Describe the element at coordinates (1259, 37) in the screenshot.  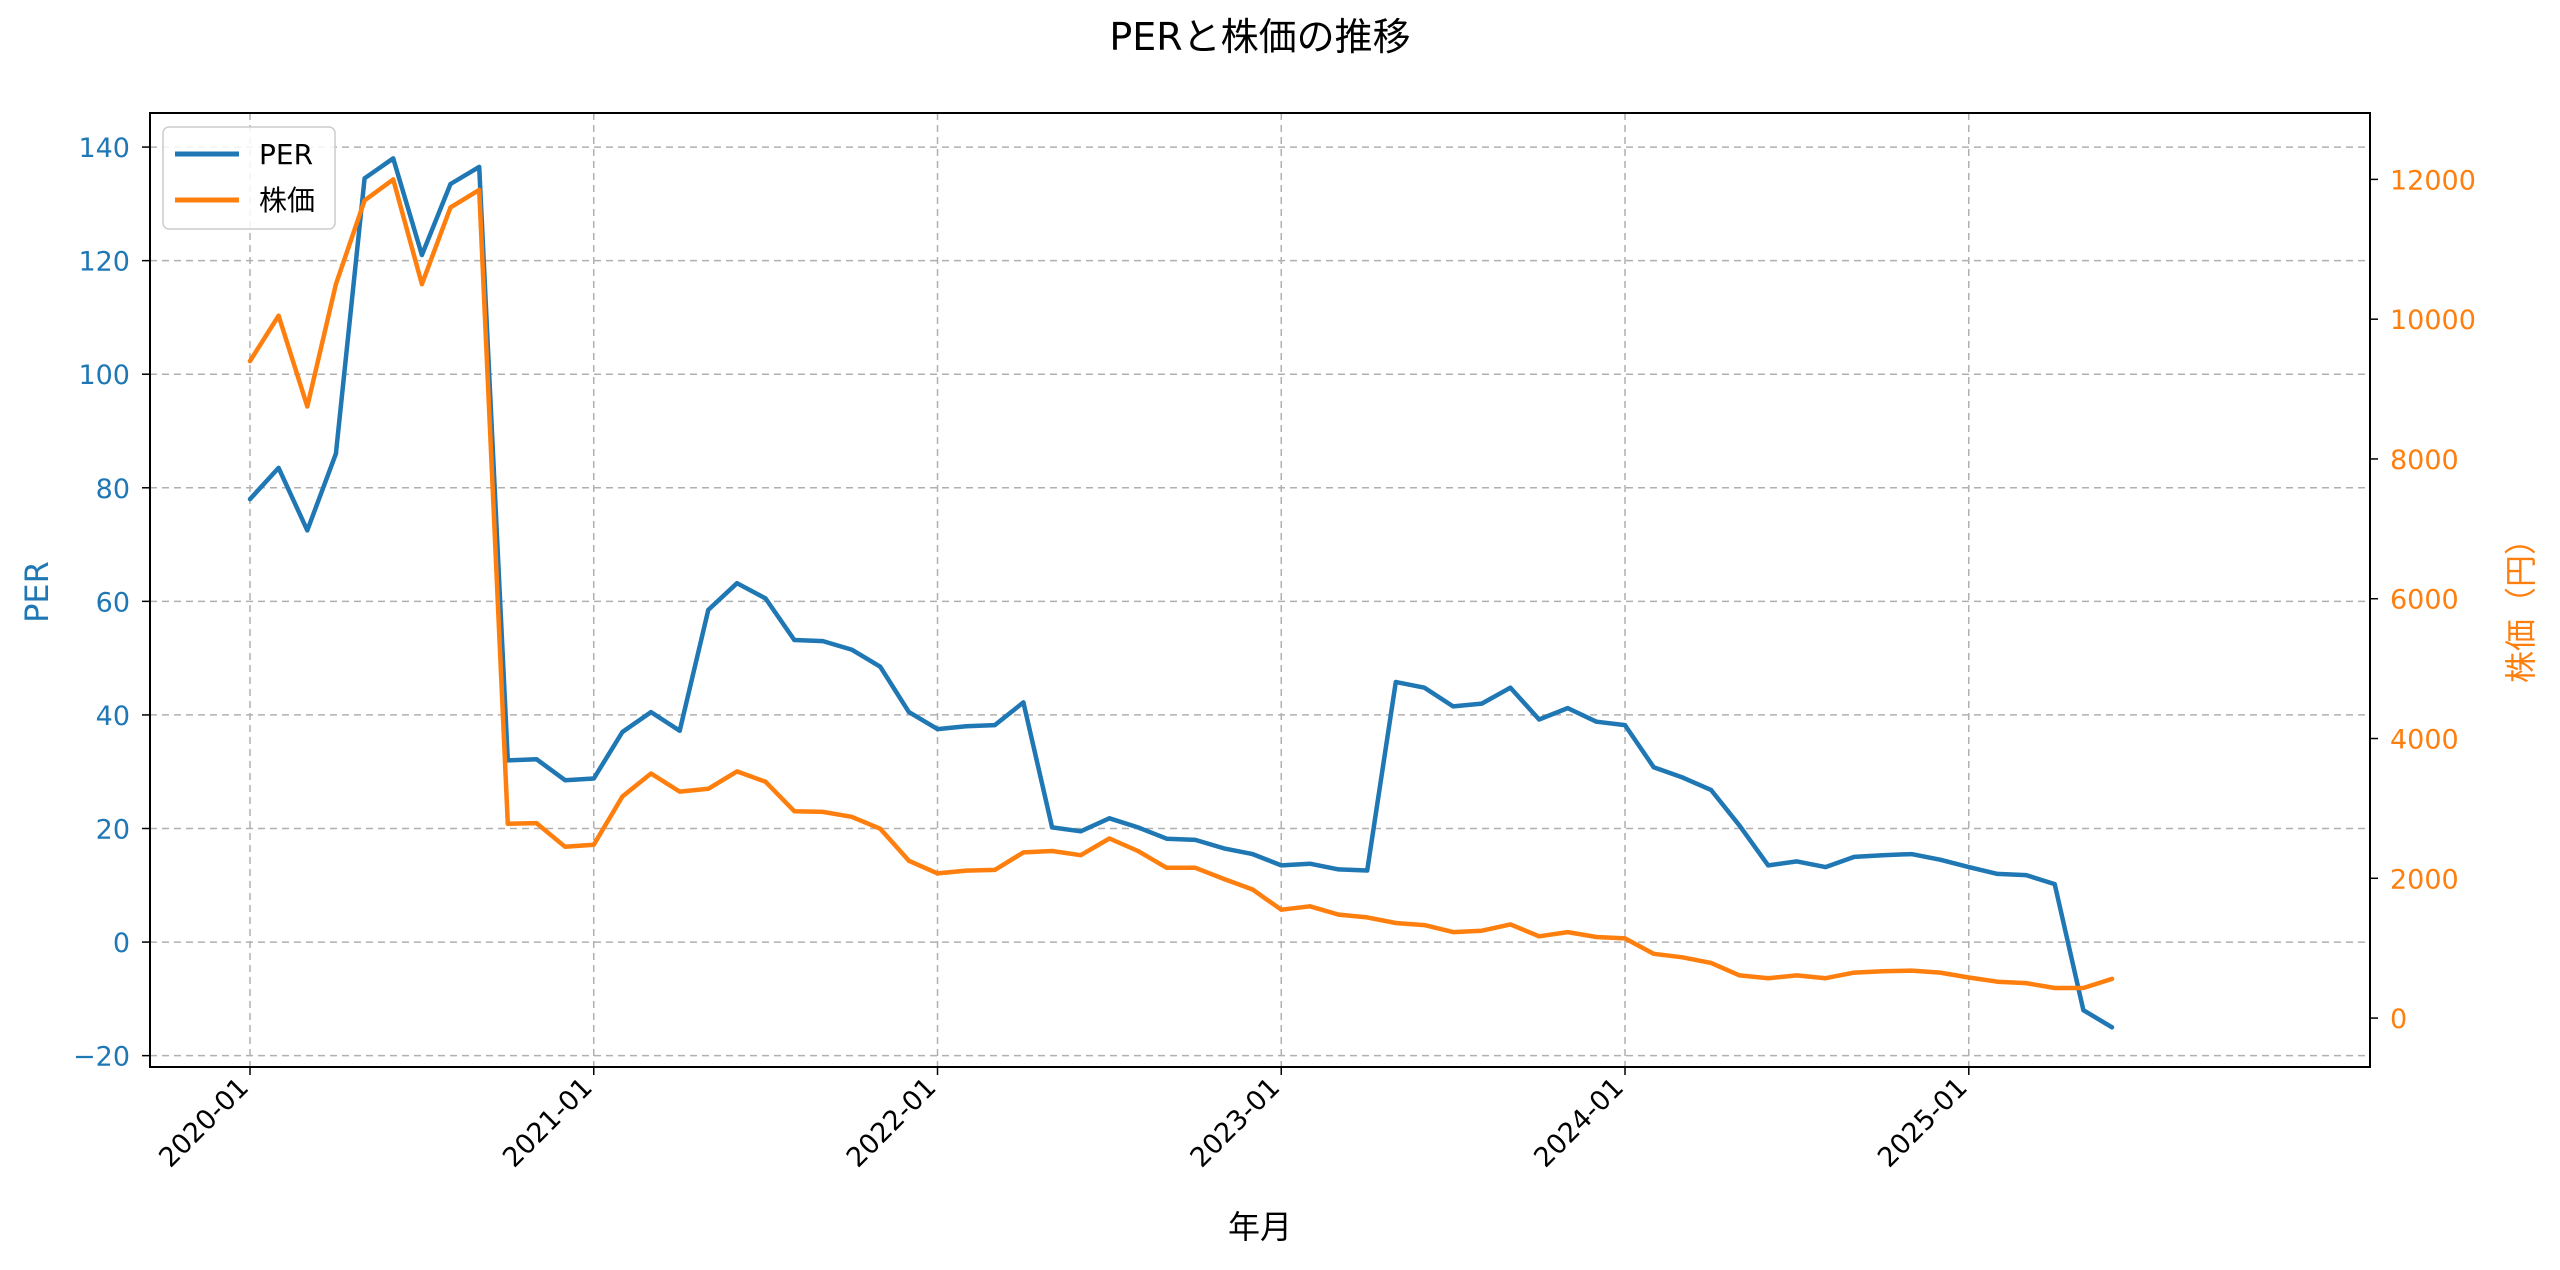
I see `chart-title: PERと株価の推移` at that location.